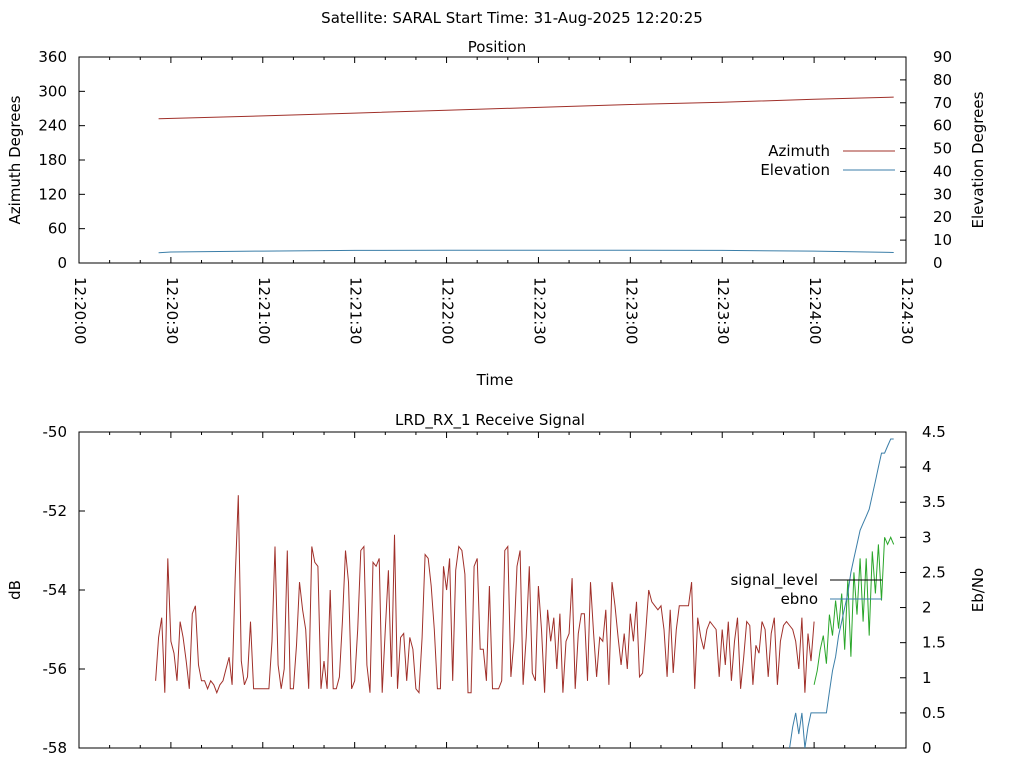  I want to click on position-ytick-label: 240, so click(52, 126).